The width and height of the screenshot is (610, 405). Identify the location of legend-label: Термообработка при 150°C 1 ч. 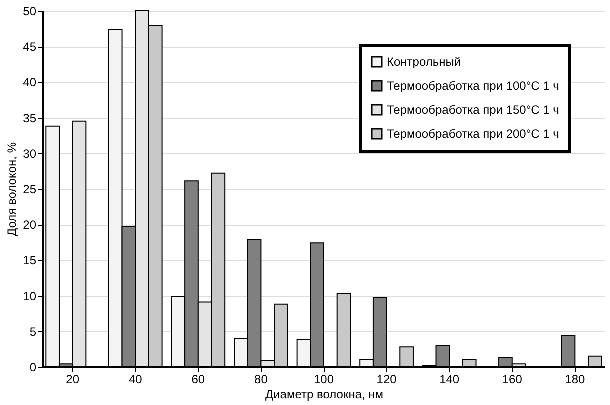
(473, 110).